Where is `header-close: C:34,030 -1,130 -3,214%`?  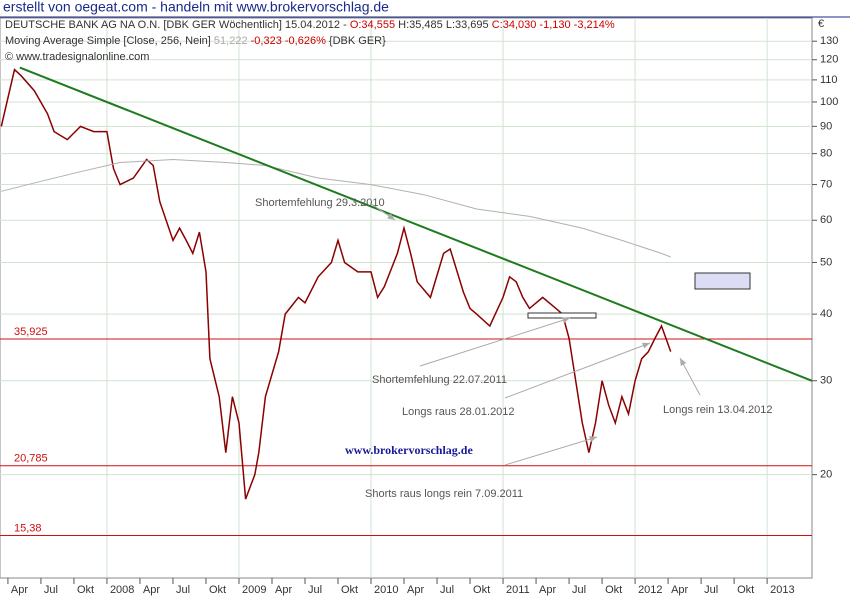
header-close: C:34,030 -1,130 -3,214% is located at coordinates (553, 25).